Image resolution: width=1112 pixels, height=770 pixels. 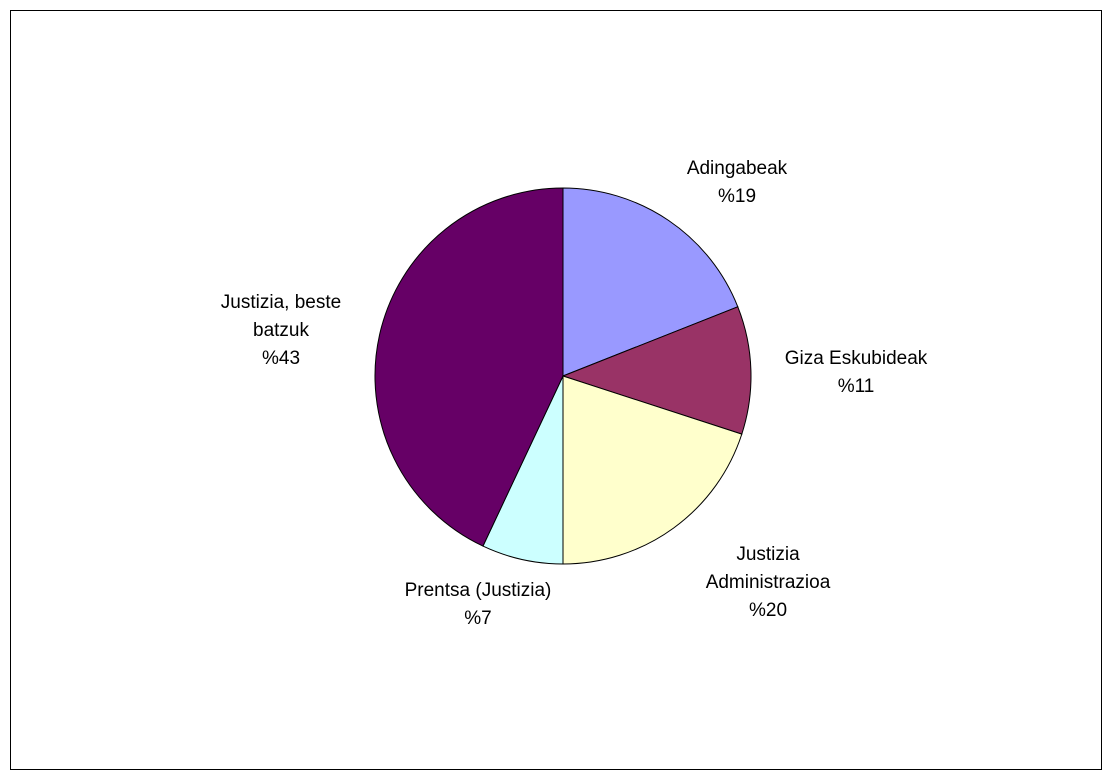 What do you see at coordinates (856, 372) in the screenshot?
I see `slice-label: Giza Eskubideak %11` at bounding box center [856, 372].